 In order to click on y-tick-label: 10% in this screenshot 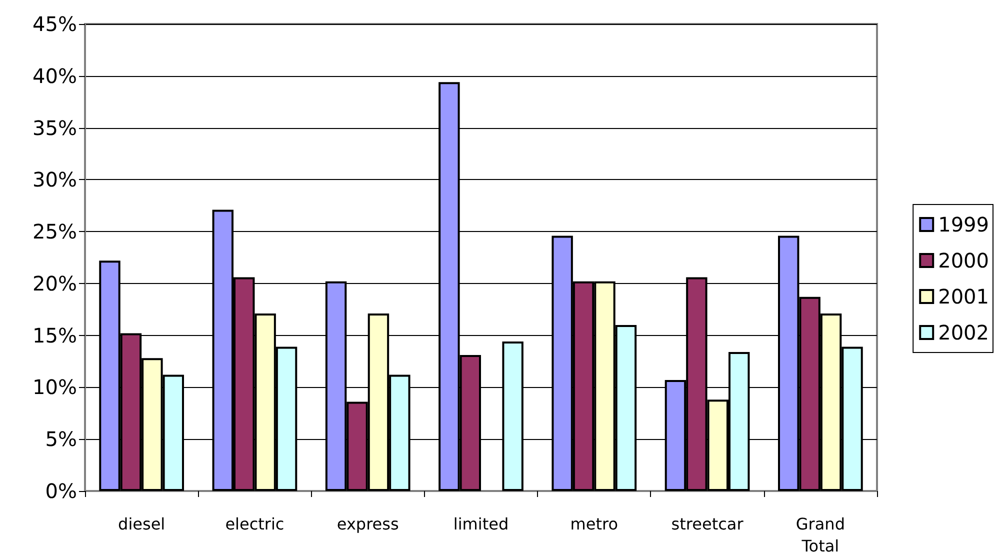, I will do `click(54, 387)`.